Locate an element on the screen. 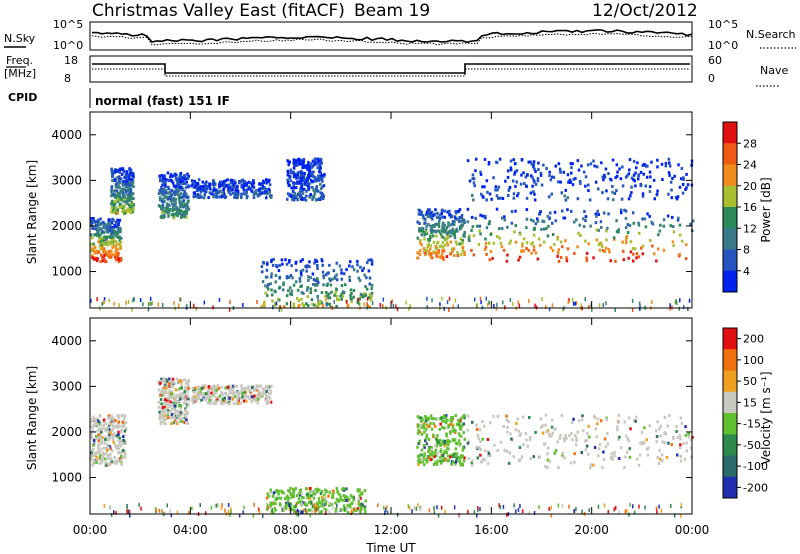 The width and height of the screenshot is (800, 554). time-tick-label: 12:00 is located at coordinates (391, 530).